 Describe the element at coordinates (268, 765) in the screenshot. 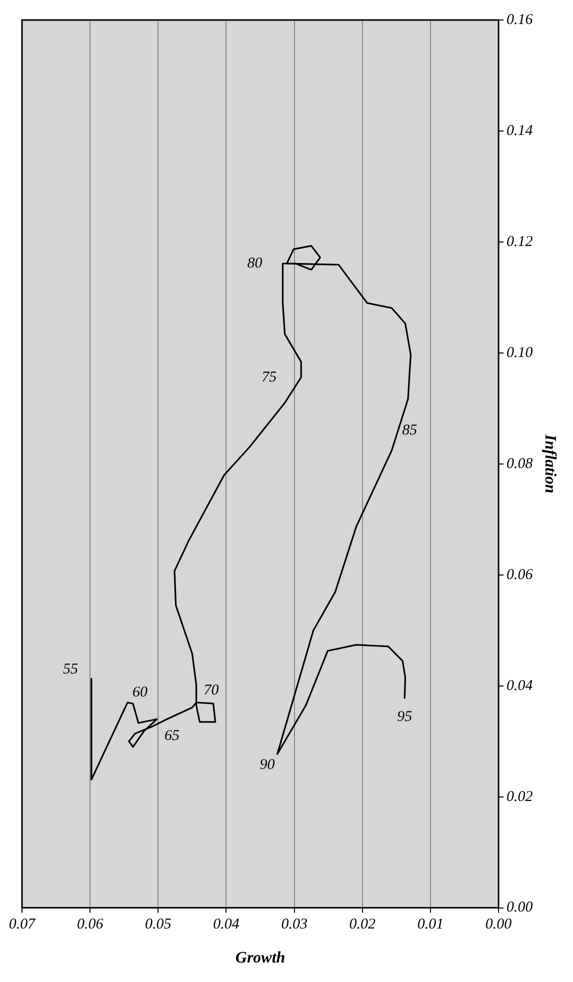

I see `annotation: 90` at that location.